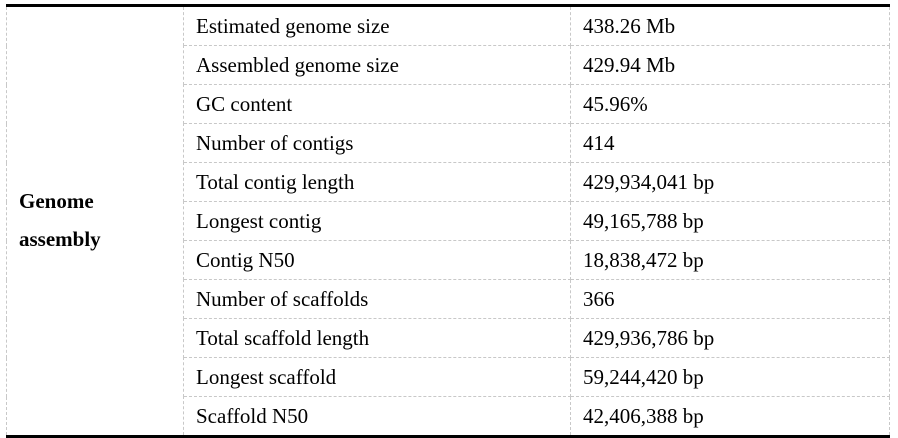  What do you see at coordinates (377, 25) in the screenshot?
I see `metric-label: Estimated genome size` at bounding box center [377, 25].